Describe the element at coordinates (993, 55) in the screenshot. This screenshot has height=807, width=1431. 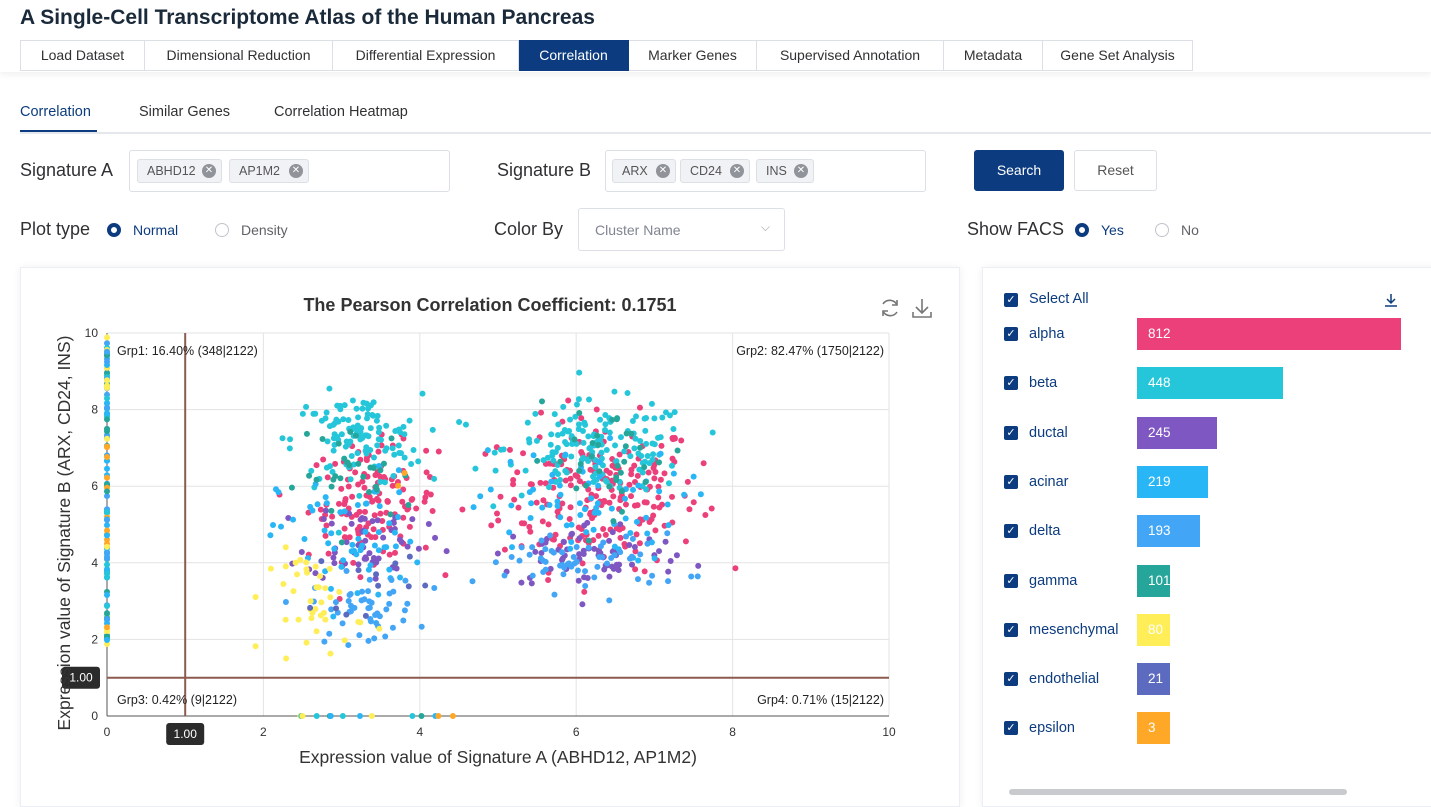
I see `tab-metadata: Metadata` at that location.